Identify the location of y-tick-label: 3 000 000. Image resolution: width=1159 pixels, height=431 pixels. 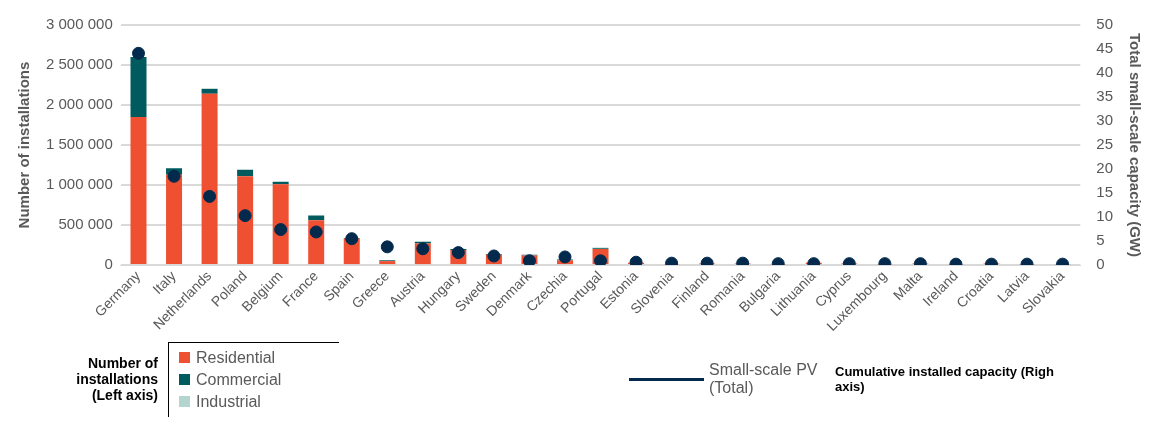
(79, 24).